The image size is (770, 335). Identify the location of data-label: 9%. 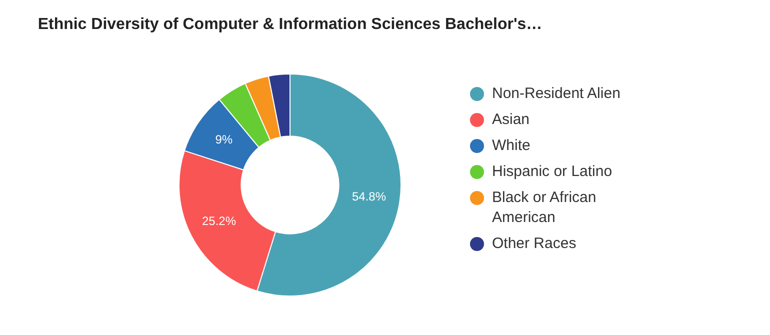
(224, 139).